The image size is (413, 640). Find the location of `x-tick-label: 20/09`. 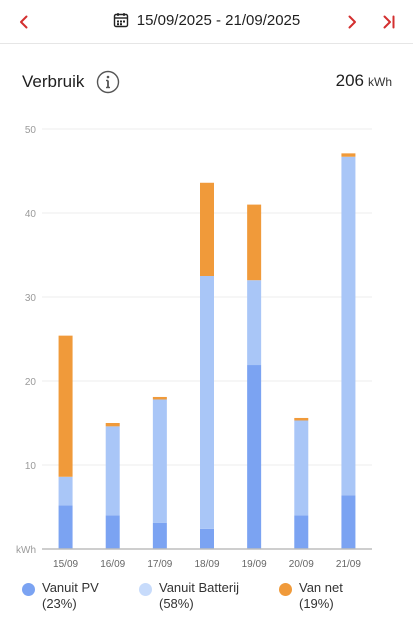

x-tick-label: 20/09 is located at coordinates (301, 564).